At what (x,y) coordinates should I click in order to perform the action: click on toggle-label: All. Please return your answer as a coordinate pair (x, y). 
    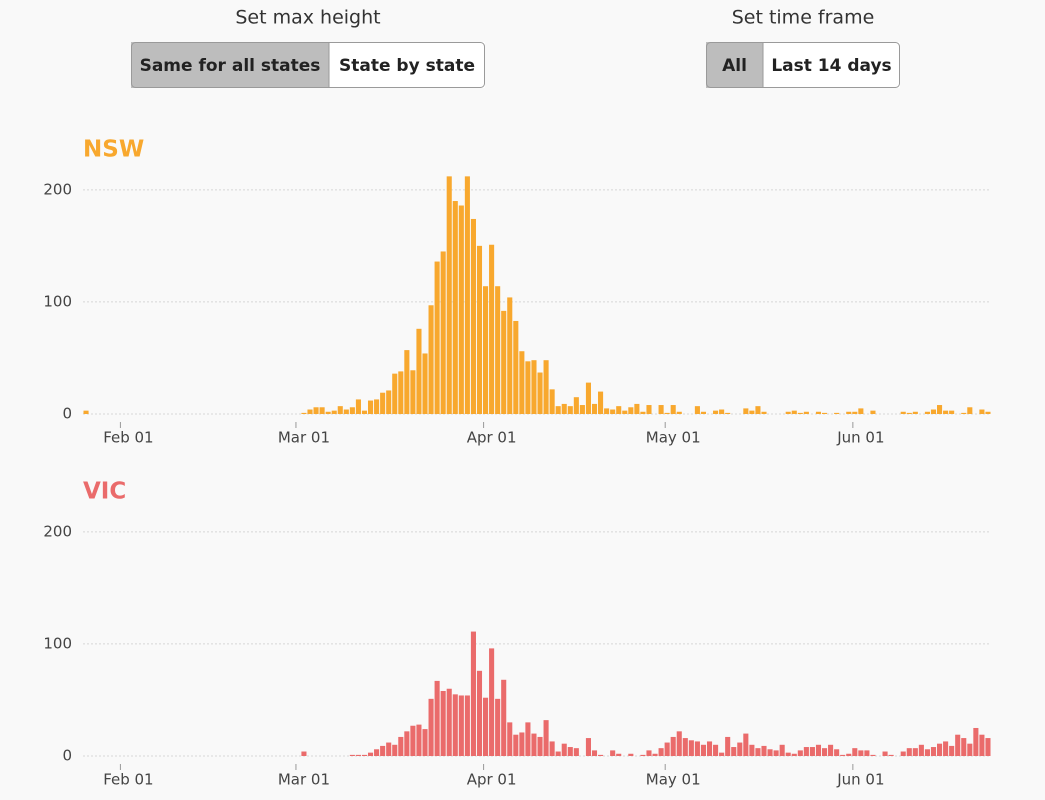
    Looking at the image, I should click on (734, 66).